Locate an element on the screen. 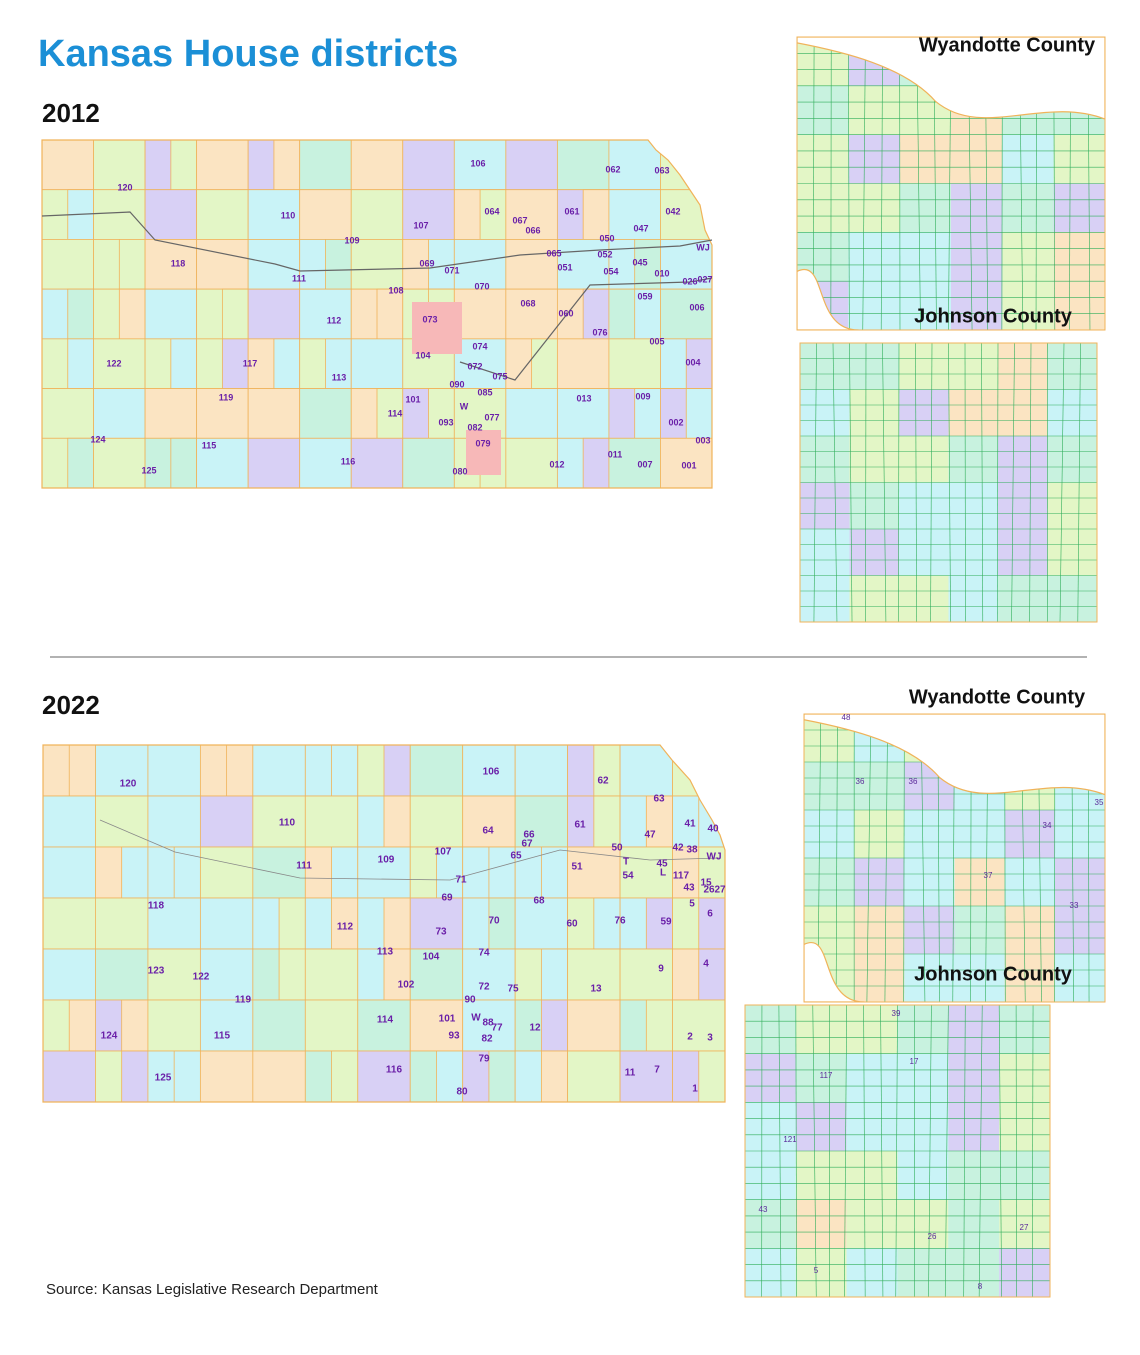 The image size is (1140, 1355). district-label: 26 is located at coordinates (709, 890).